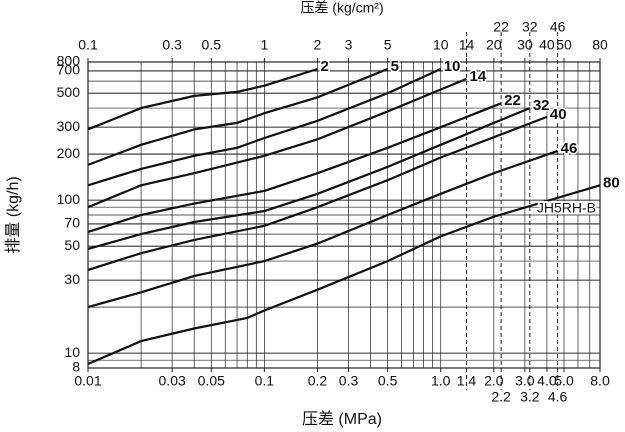 The height and width of the screenshot is (432, 625). What do you see at coordinates (69, 70) in the screenshot?
I see `y-tick-label: 700` at bounding box center [69, 70].